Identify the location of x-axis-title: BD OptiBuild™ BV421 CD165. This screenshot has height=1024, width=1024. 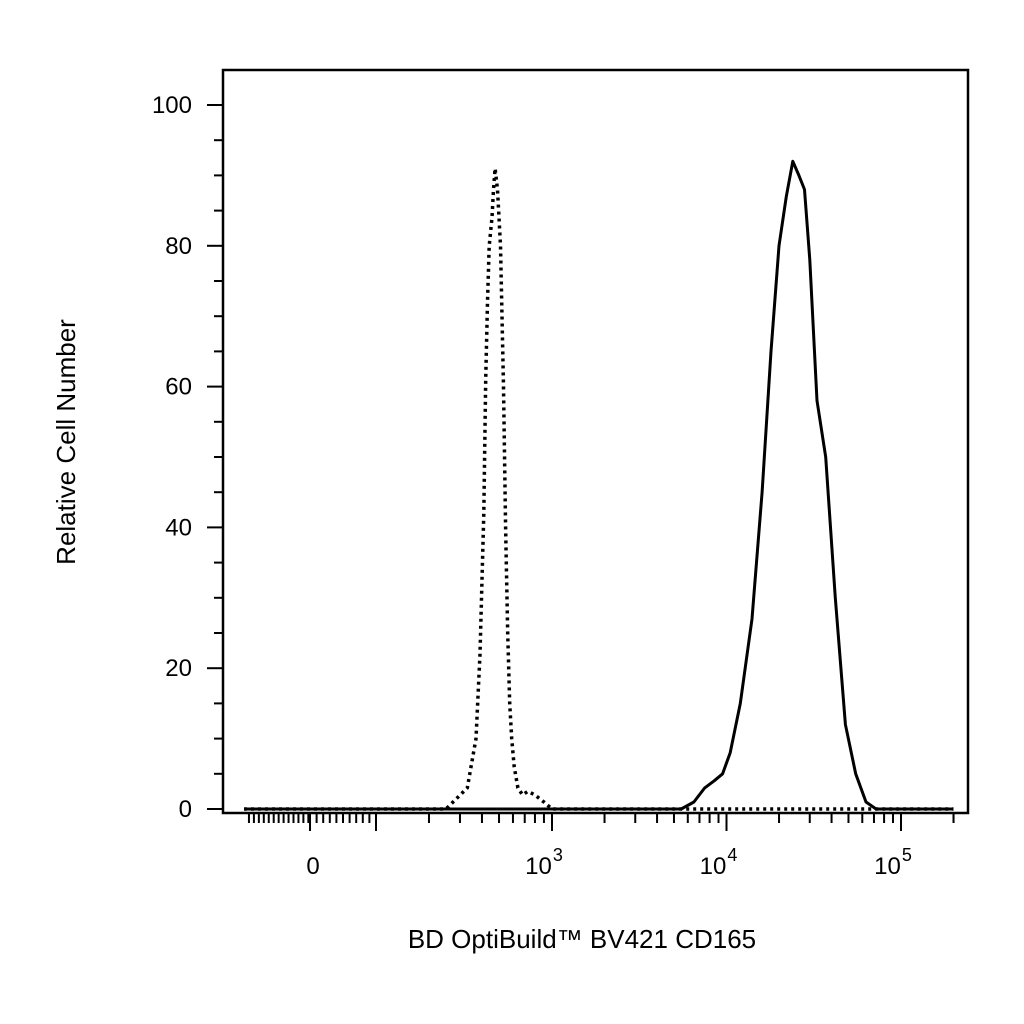
(582, 939).